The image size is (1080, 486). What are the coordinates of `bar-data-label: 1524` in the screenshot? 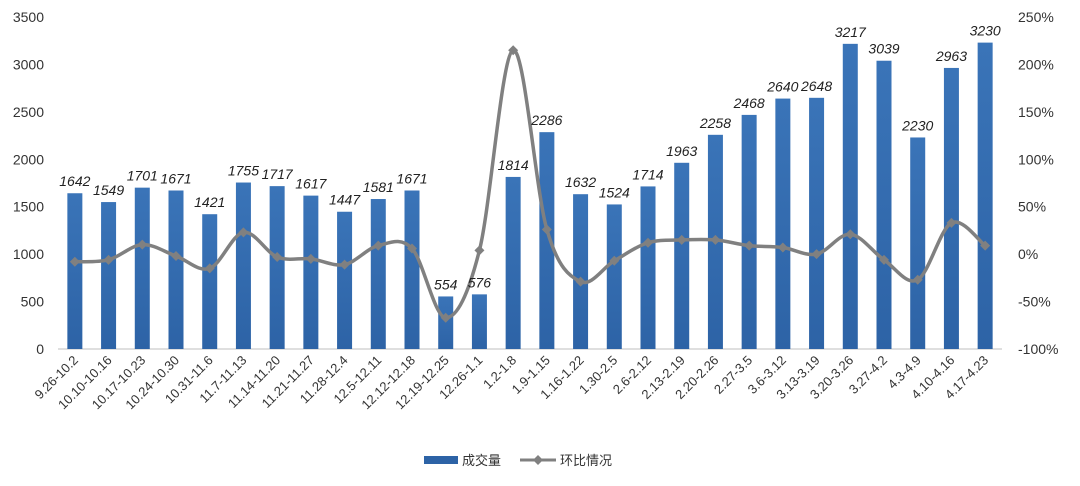 It's located at (614, 192).